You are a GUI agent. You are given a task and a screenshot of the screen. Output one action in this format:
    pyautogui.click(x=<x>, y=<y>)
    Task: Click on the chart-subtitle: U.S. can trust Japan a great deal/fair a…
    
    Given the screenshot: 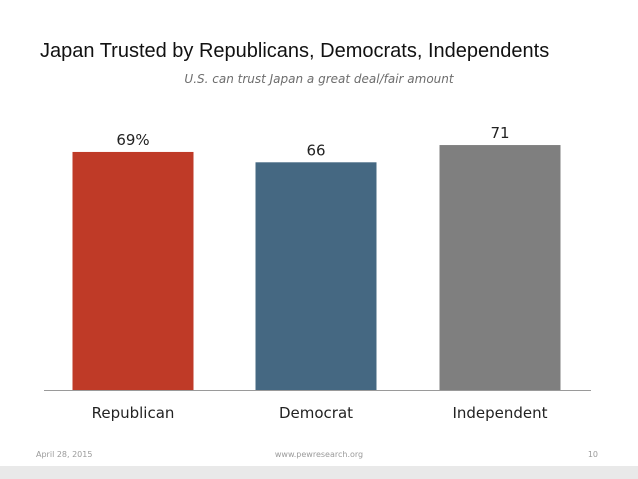 What is the action you would take?
    pyautogui.click(x=319, y=79)
    